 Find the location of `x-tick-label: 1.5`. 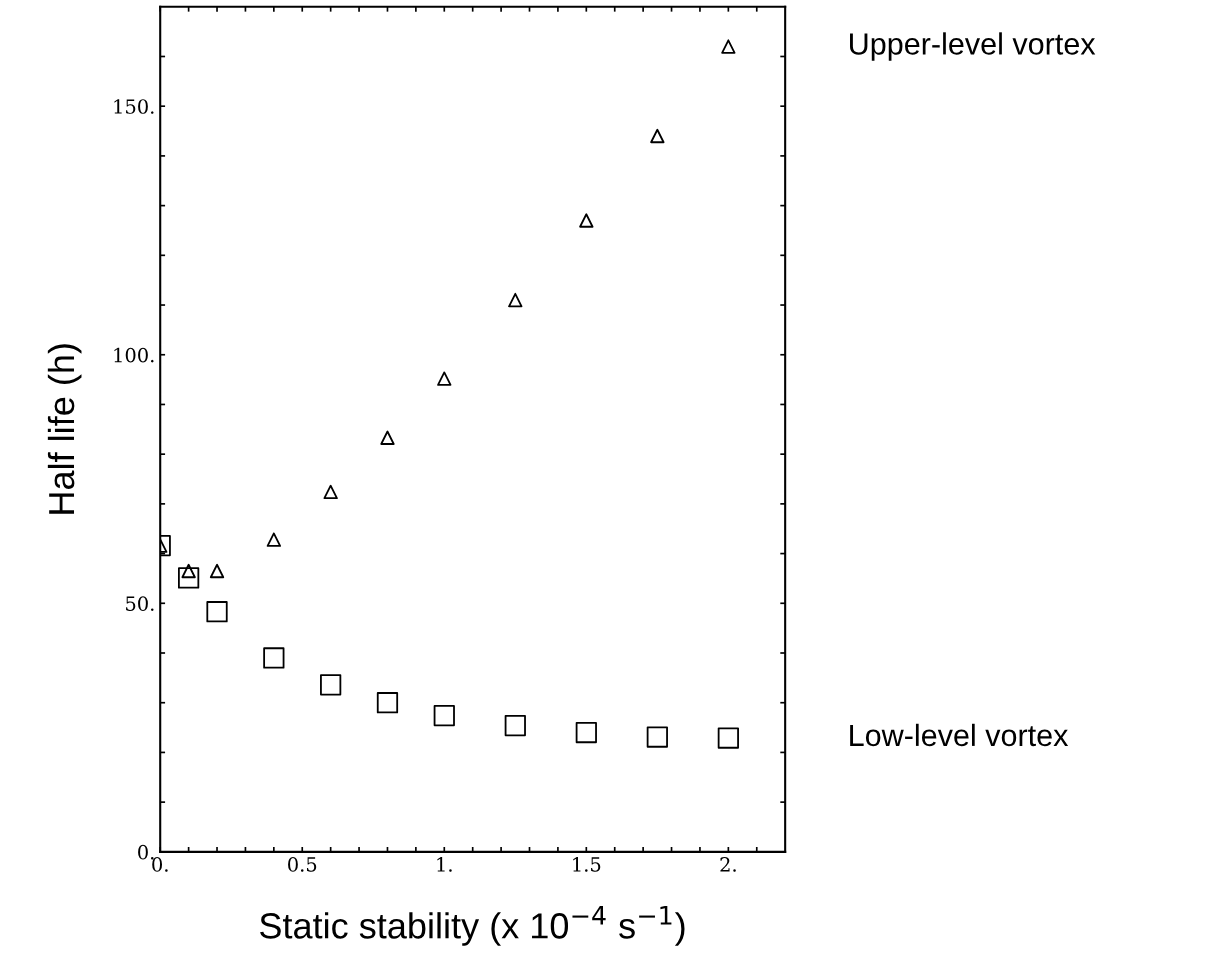

x-tick-label: 1.5 is located at coordinates (587, 864).